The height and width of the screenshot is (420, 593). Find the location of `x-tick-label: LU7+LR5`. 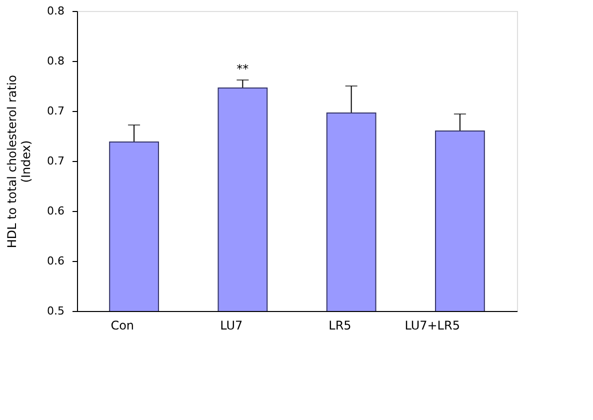

x-tick-label: LU7+LR5 is located at coordinates (432, 325).